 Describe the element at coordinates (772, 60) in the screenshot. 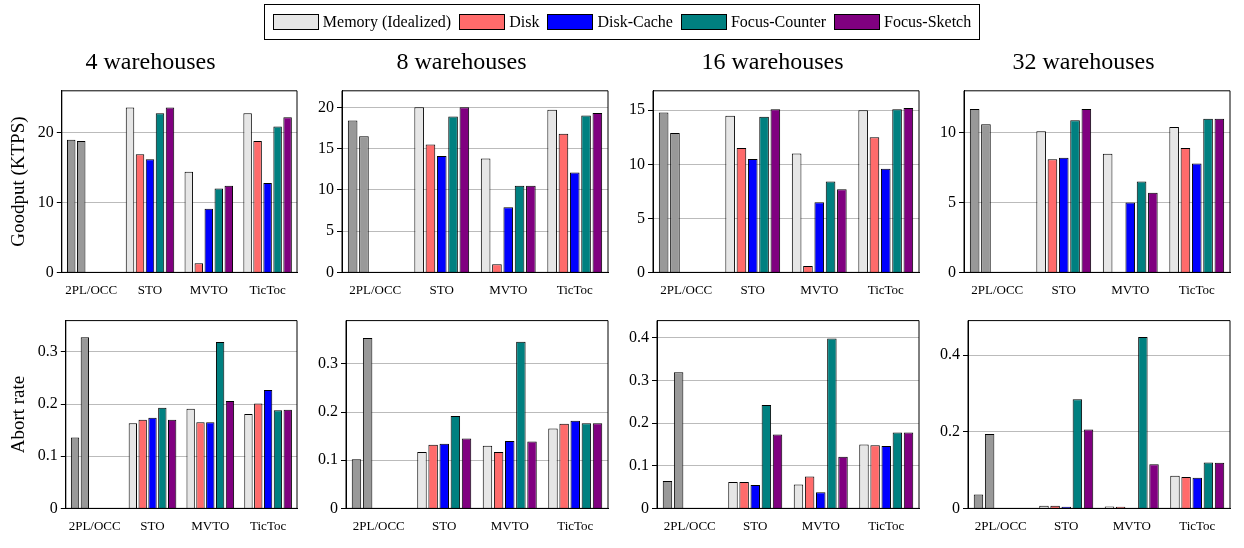

I see `chart-title: 16 warehouses` at that location.